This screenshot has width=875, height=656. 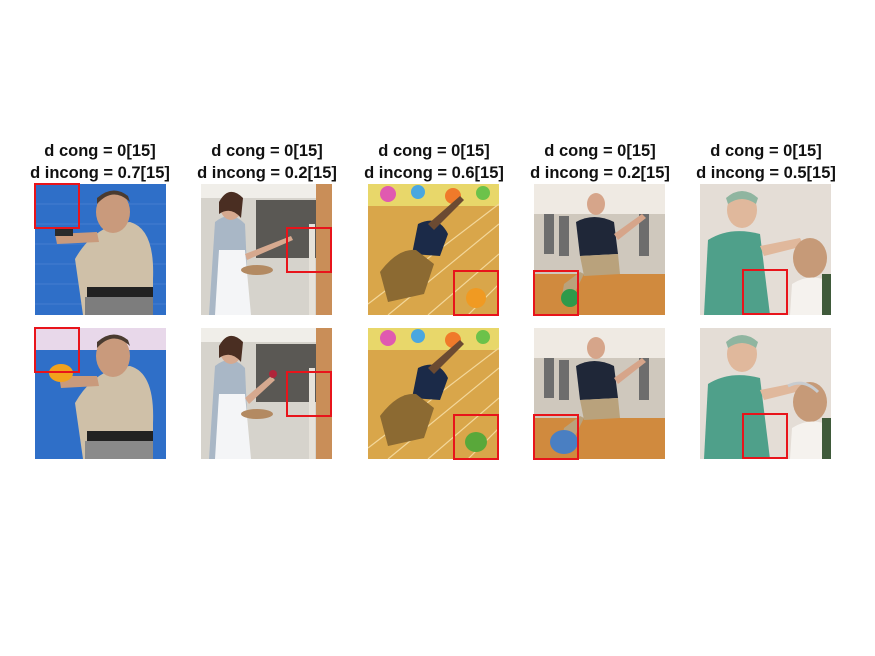 I want to click on panel-1-cong-label: d cong = 0[15], so click(x=100, y=151).